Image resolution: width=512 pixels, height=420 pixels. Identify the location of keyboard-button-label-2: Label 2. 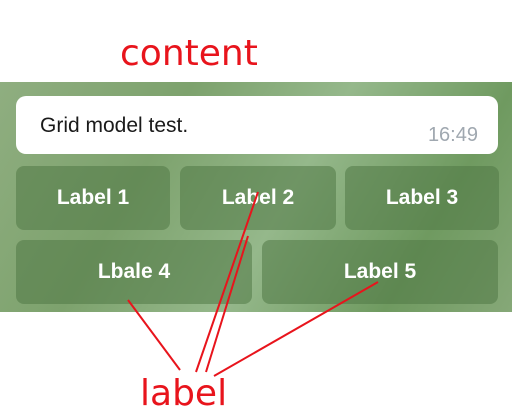
(258, 198).